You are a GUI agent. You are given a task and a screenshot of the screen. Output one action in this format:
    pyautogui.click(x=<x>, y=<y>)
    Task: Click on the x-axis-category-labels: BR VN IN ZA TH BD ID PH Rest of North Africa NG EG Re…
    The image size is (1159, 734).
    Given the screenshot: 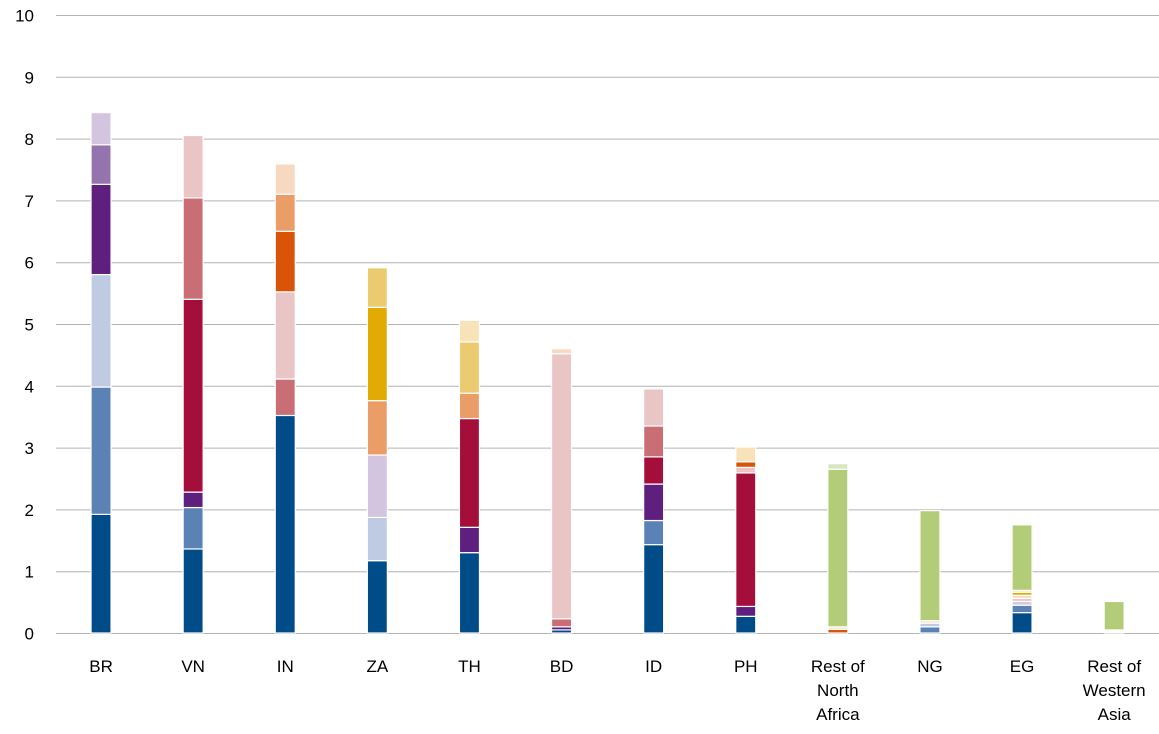 What is the action you would take?
    pyautogui.click(x=617, y=690)
    